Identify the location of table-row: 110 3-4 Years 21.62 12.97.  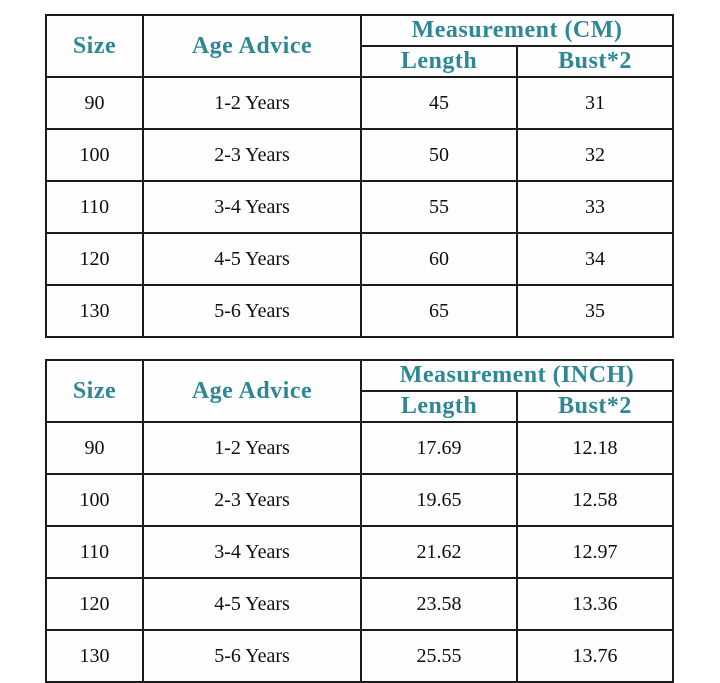
(360, 552).